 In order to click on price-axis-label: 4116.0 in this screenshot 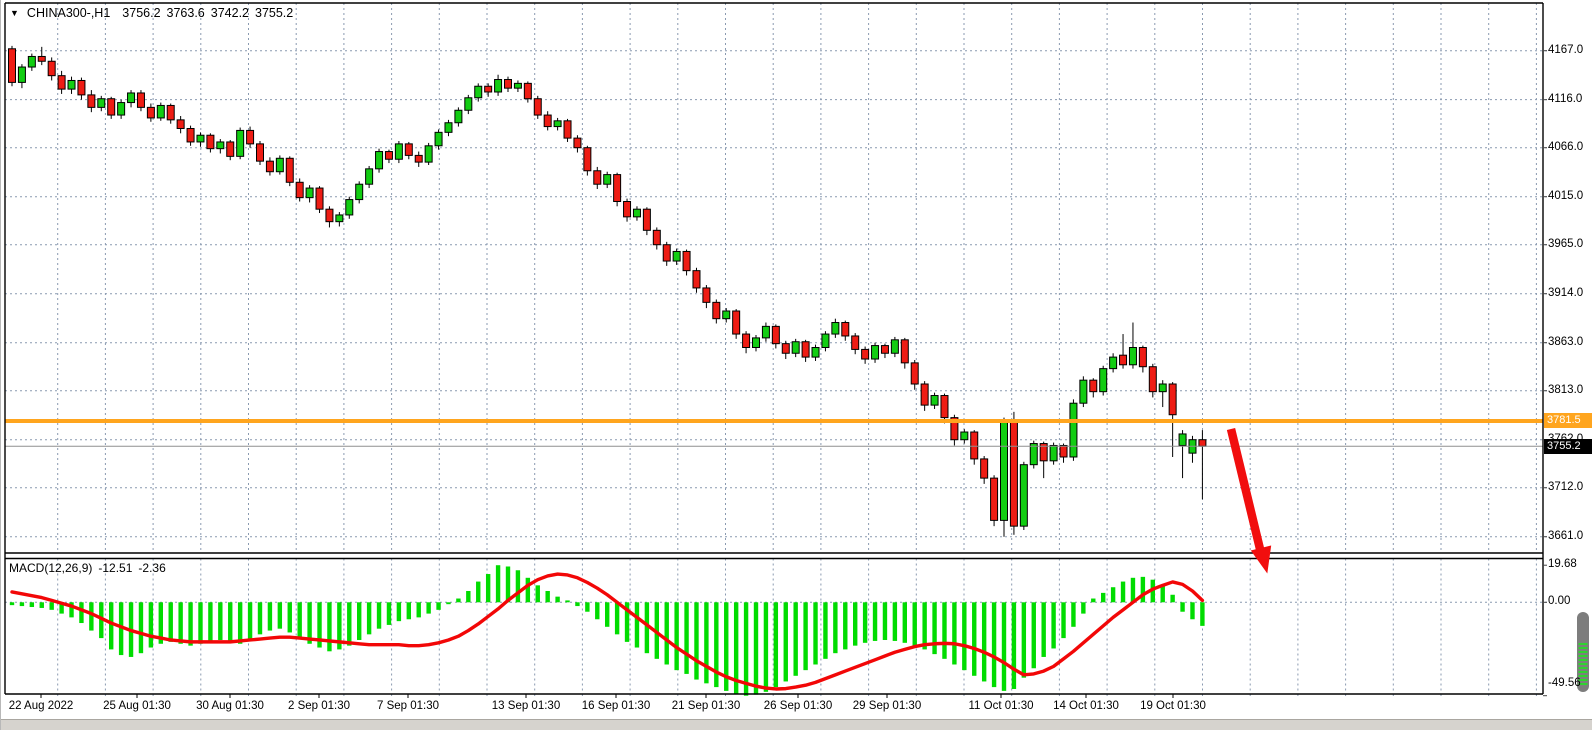, I will do `click(1565, 98)`.